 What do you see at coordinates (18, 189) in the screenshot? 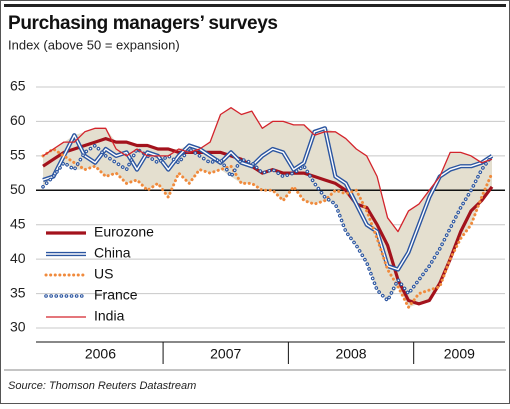
I see `y-tick-label: 50` at bounding box center [18, 189].